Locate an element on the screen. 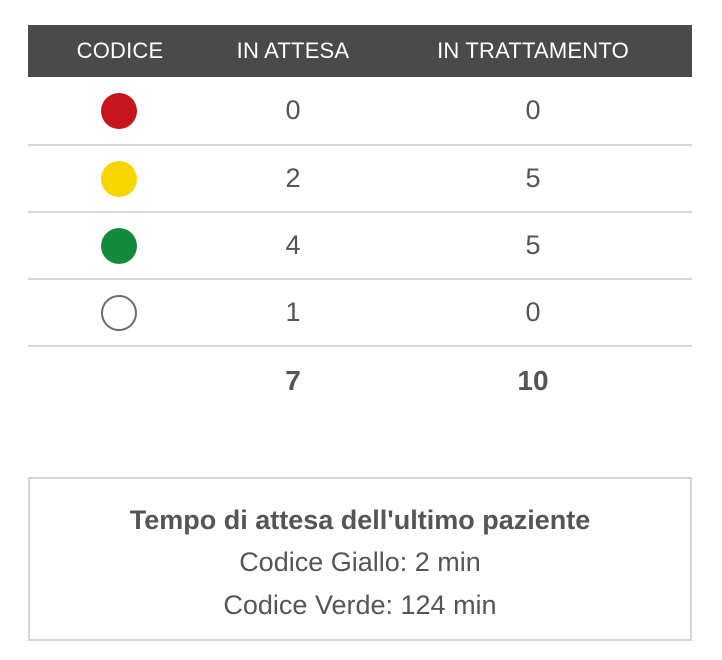 This screenshot has height=660, width=722. white-code-dot-icon is located at coordinates (119, 312).